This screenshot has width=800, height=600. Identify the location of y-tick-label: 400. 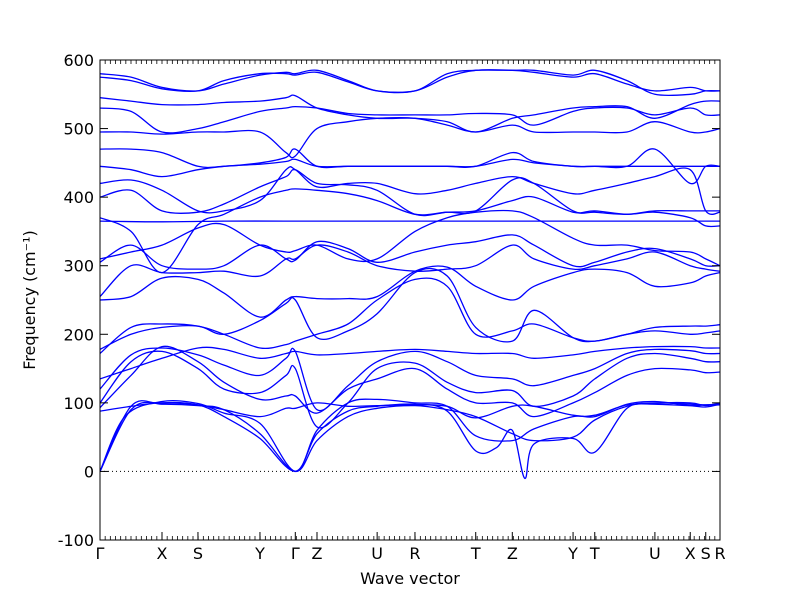
(78, 197).